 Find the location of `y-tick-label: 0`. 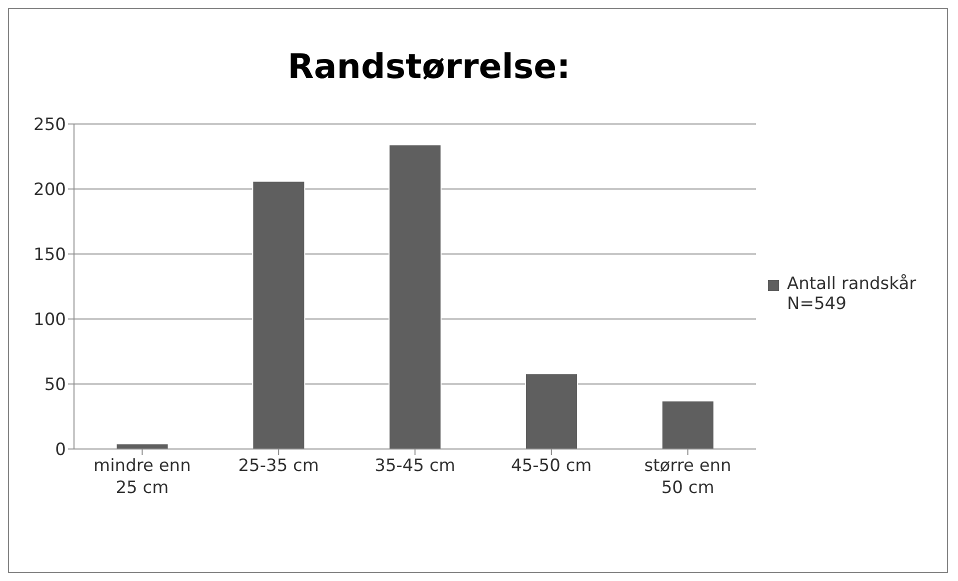

y-tick-label: 0 is located at coordinates (60, 450).